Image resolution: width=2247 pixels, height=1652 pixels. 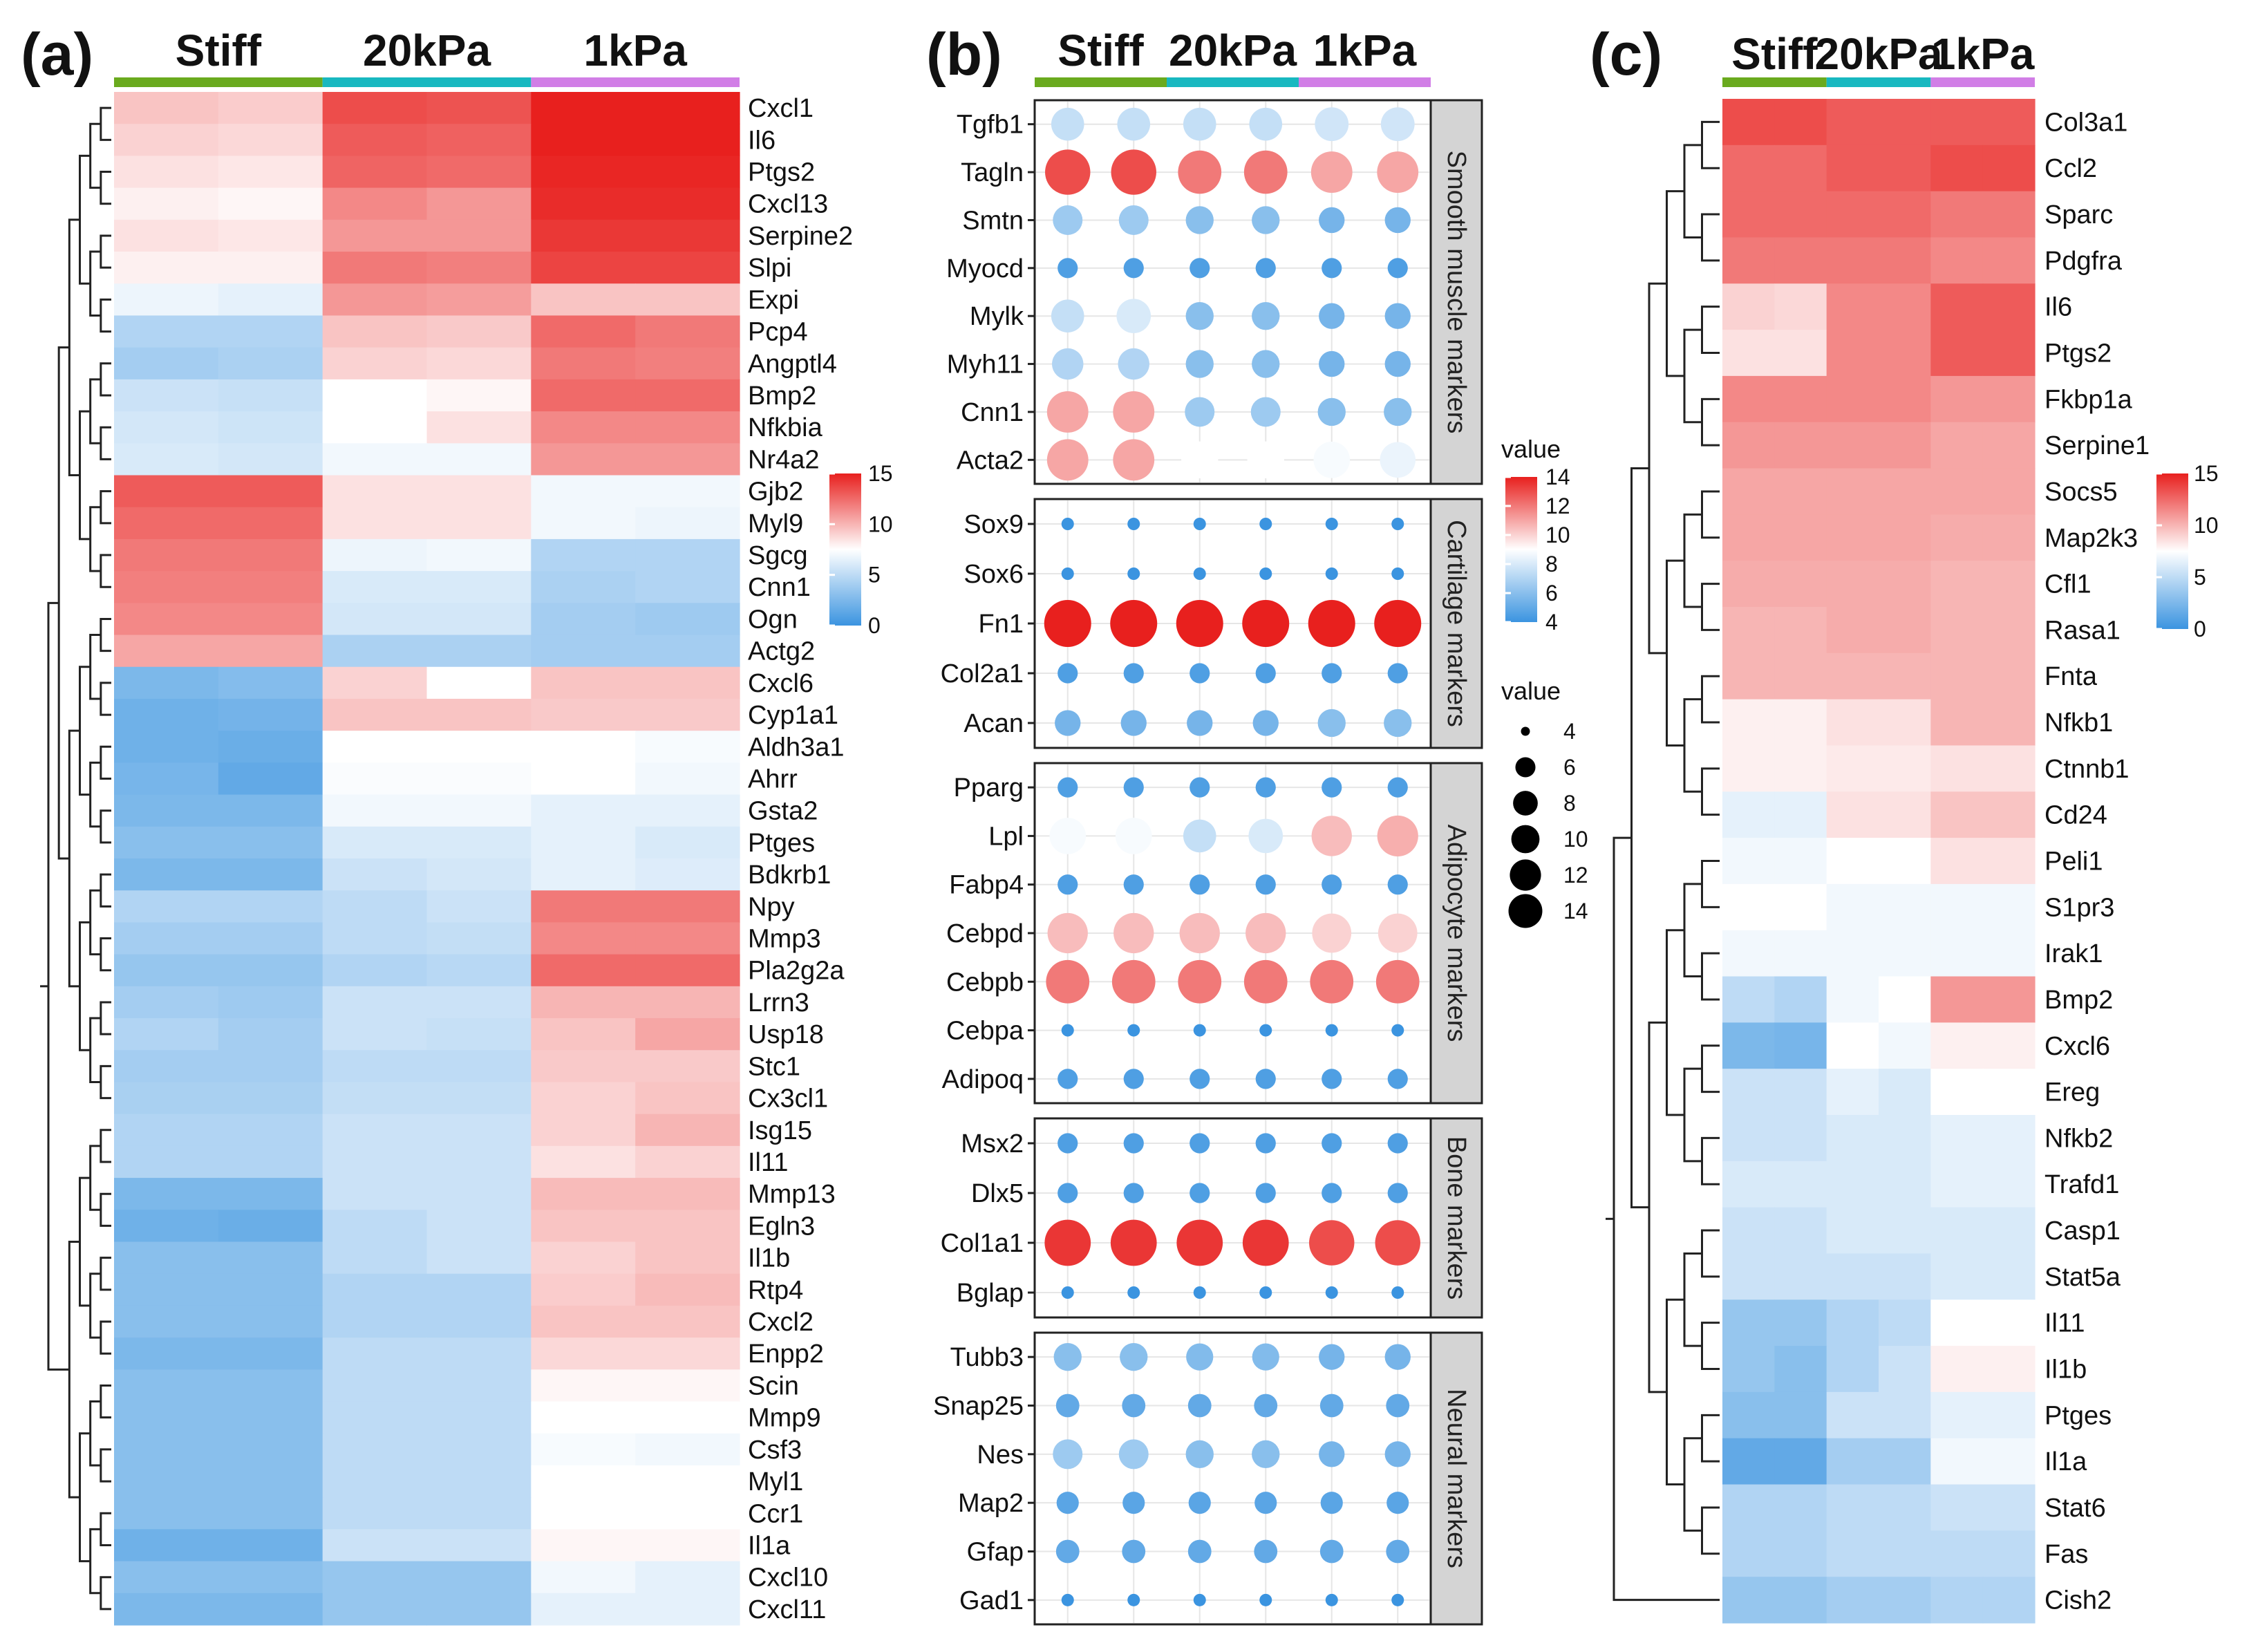 I want to click on dot-label-fn1: Fn1, so click(x=1001, y=624).